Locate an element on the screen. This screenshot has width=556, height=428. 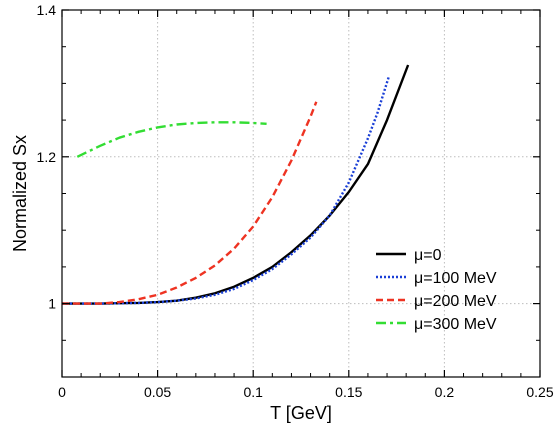
x-tick-label: 0.25 is located at coordinates (539, 392).